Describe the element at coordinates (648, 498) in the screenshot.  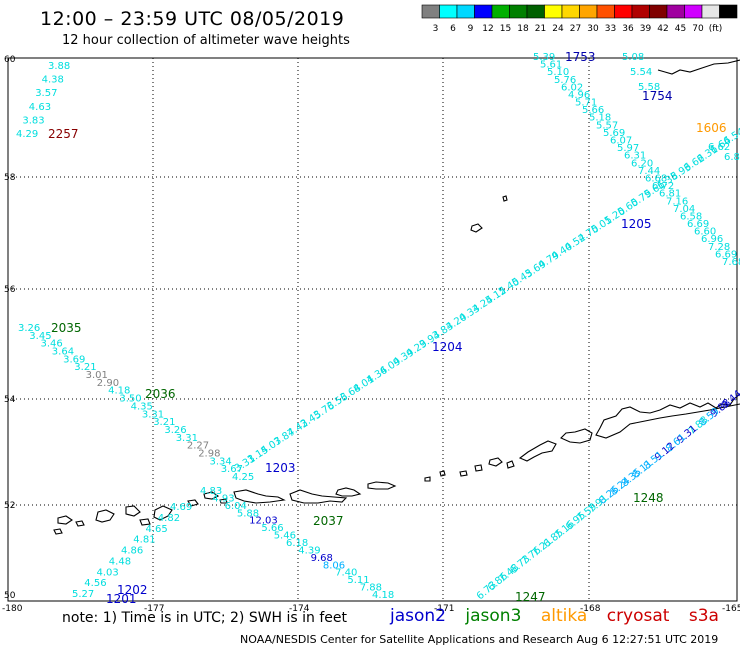
I see `time-label-1248: 1248` at that location.